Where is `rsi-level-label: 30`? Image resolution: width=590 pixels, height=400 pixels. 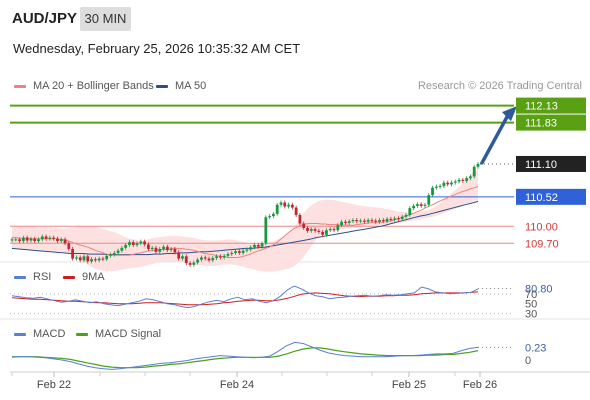 rsi-level-label: 30 is located at coordinates (531, 315).